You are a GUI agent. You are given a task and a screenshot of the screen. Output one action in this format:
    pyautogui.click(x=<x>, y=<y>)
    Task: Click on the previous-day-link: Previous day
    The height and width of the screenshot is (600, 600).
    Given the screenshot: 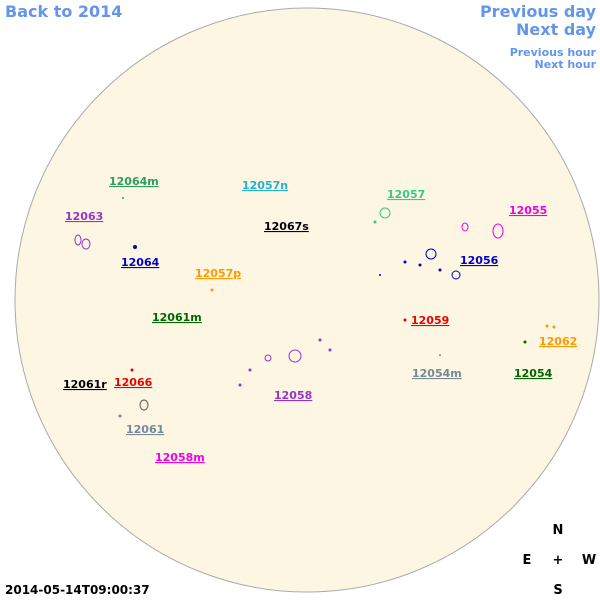 What is the action you would take?
    pyautogui.click(x=538, y=11)
    